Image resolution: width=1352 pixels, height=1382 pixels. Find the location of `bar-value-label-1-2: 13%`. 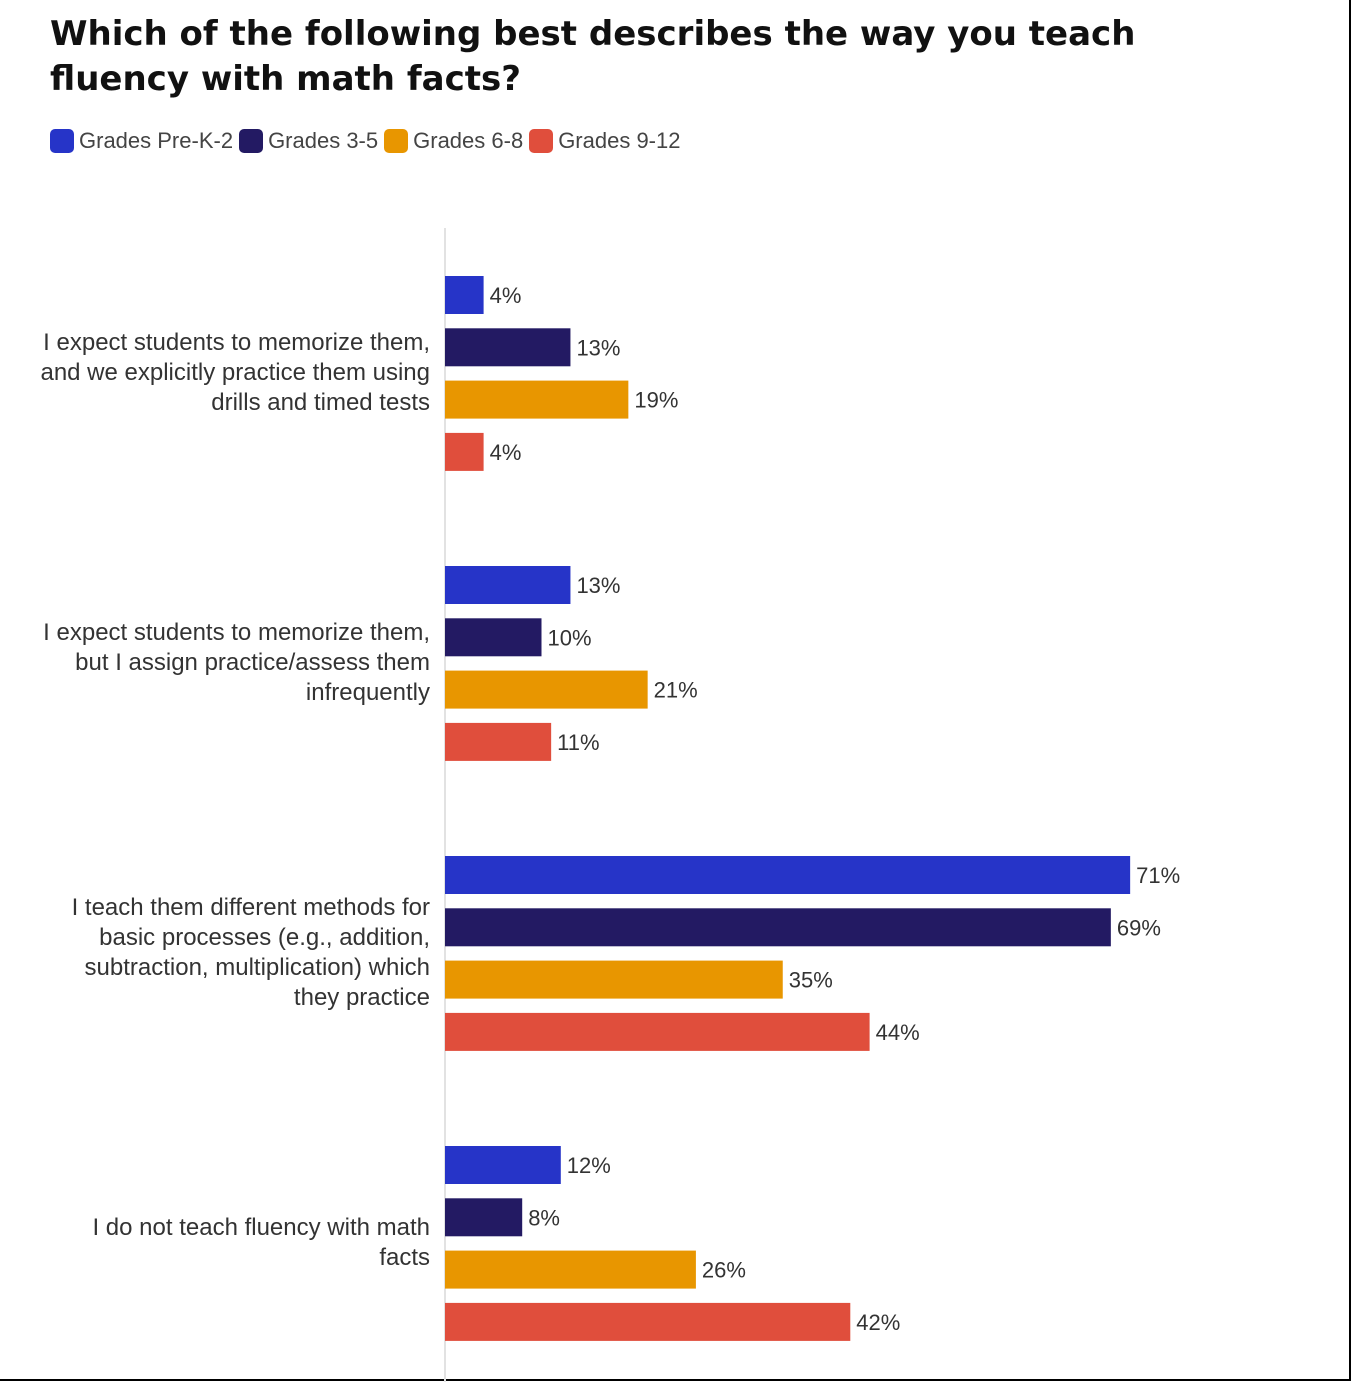

bar-value-label-1-2: 13% is located at coordinates (598, 347).